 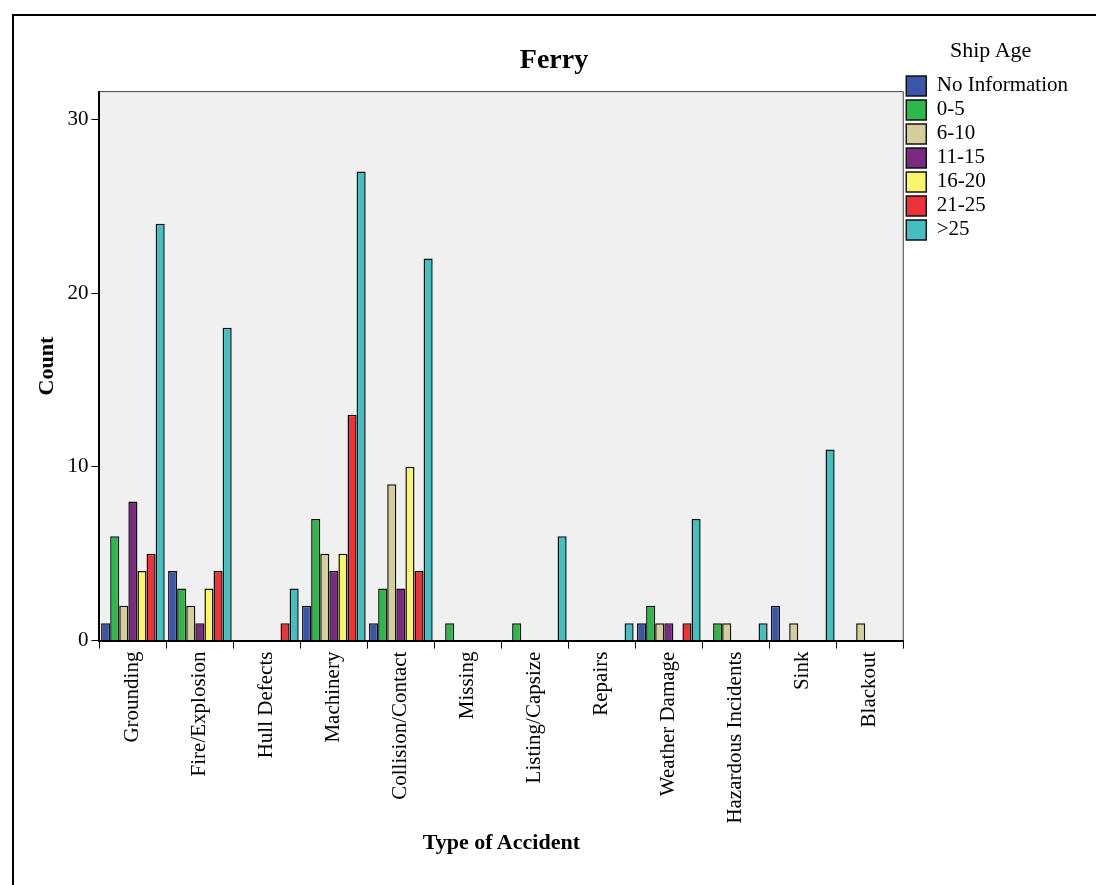 I want to click on legend-label: >25, so click(x=953, y=228).